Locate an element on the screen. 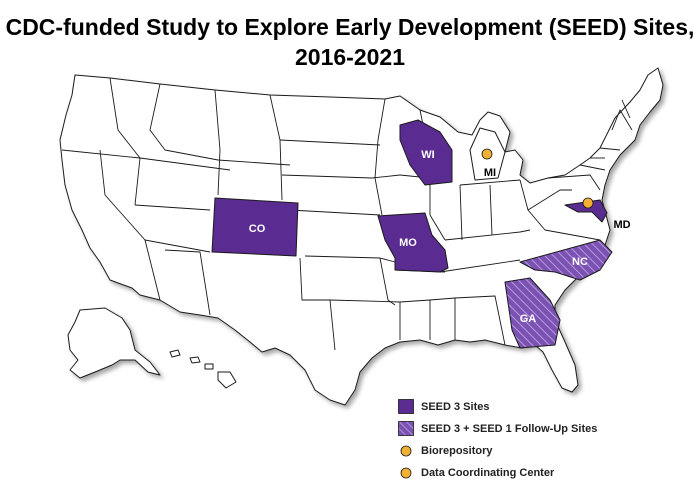 This screenshot has height=500, width=700. data-center-icon is located at coordinates (406, 472).